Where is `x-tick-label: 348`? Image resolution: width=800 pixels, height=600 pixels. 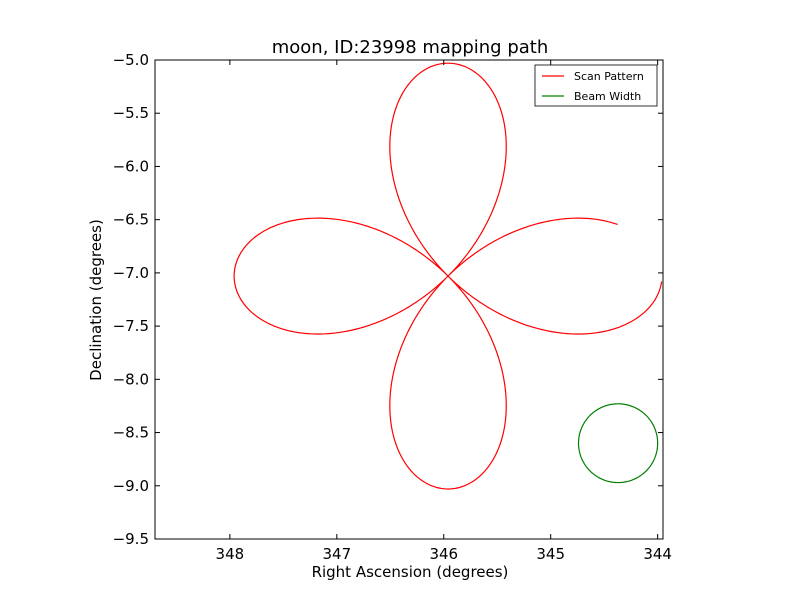
x-tick-label: 348 is located at coordinates (230, 554).